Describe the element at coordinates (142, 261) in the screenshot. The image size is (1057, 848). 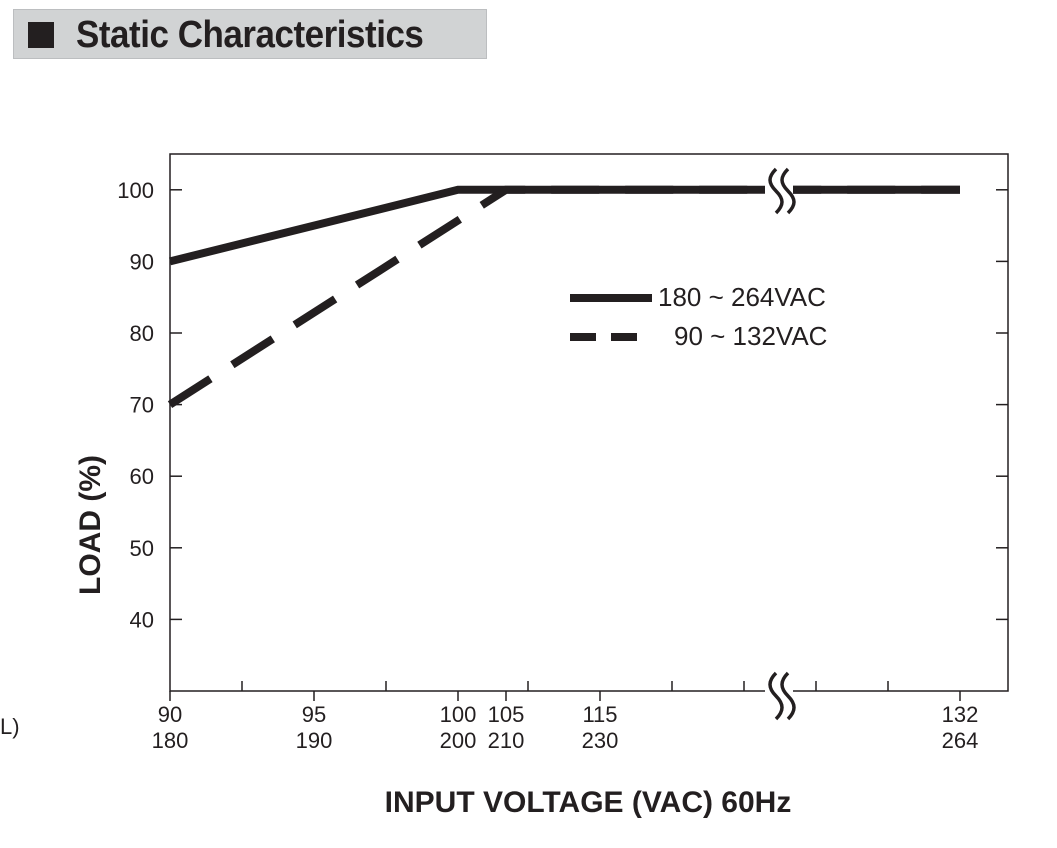
I see `y-tick-label: 90` at that location.